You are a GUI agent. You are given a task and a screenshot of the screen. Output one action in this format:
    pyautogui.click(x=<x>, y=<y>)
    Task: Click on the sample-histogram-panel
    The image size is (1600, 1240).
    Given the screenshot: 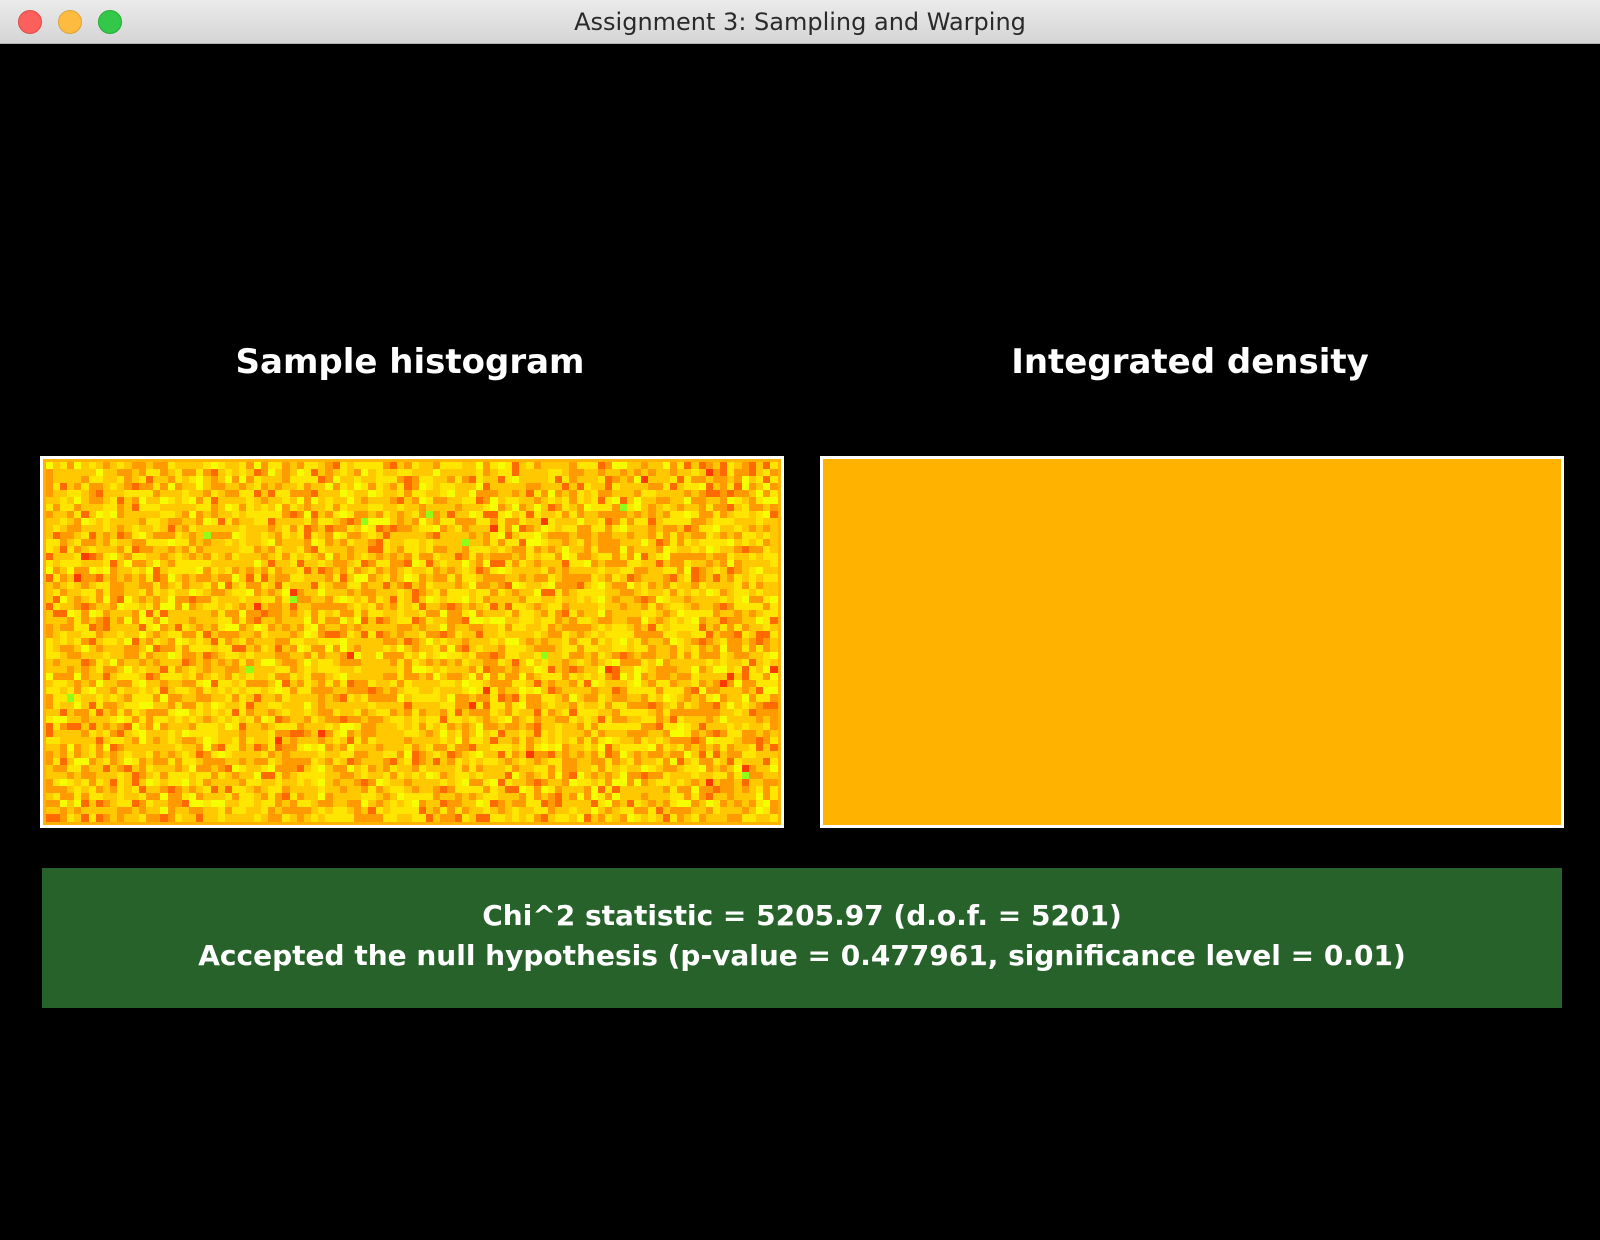 What is the action you would take?
    pyautogui.click(x=412, y=642)
    